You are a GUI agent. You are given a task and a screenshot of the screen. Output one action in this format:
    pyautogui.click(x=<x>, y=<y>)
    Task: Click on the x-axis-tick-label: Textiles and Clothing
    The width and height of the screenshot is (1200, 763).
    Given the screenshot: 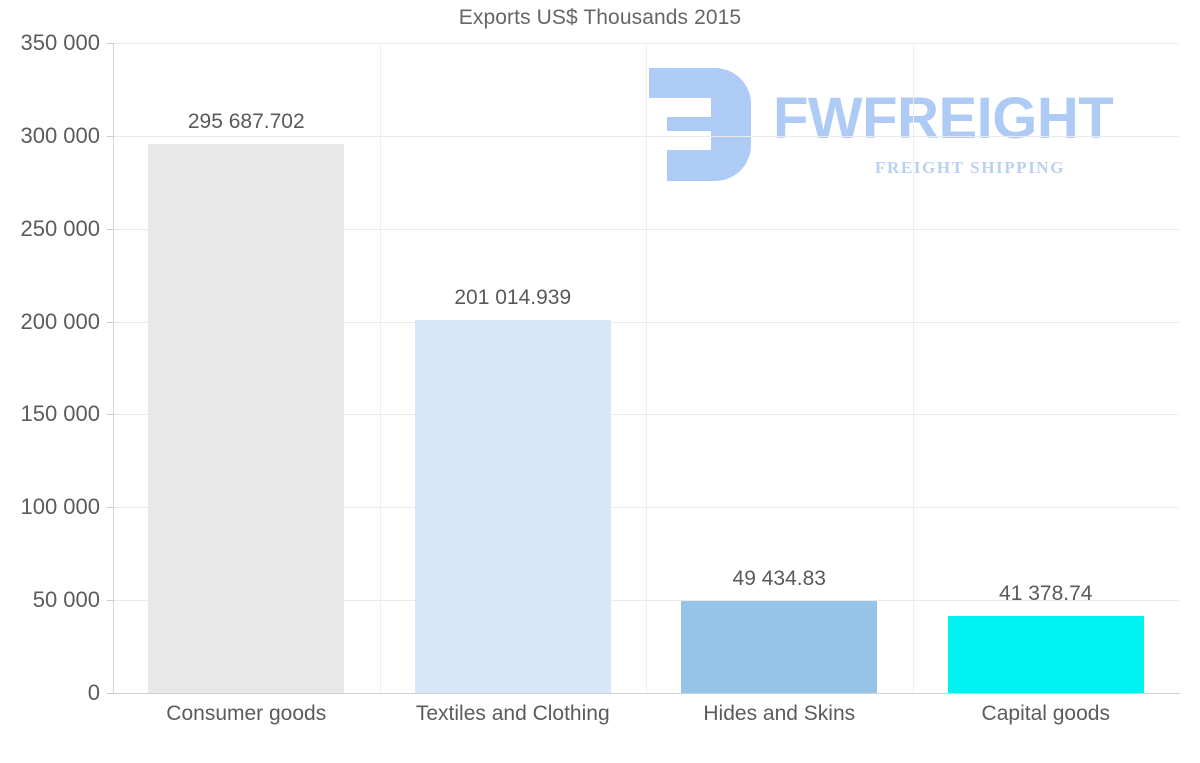 What is the action you would take?
    pyautogui.click(x=512, y=713)
    